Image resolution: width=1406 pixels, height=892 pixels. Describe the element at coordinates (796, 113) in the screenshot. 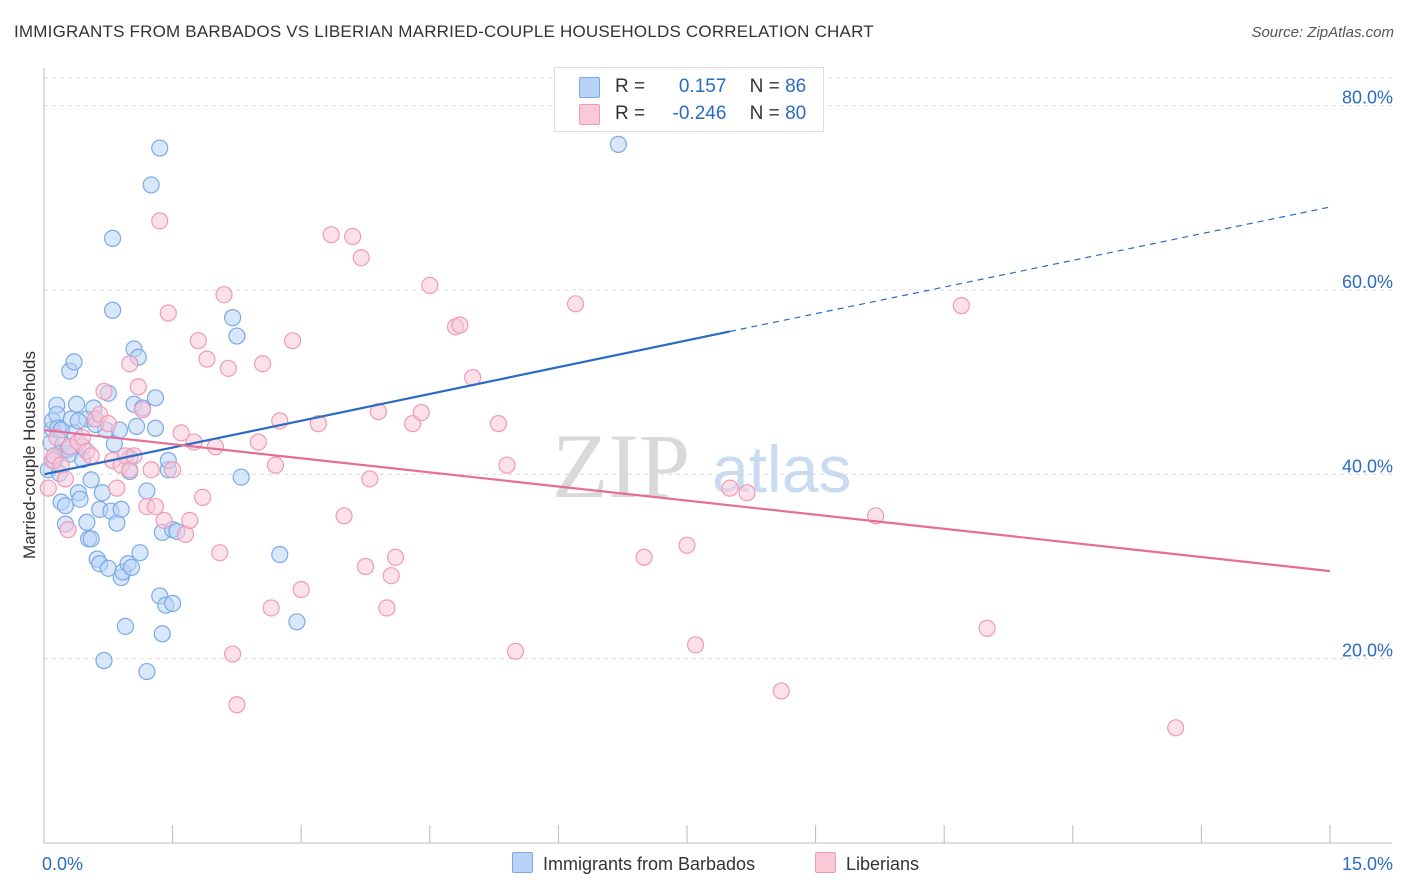

I see `legend-n-value: 80` at that location.